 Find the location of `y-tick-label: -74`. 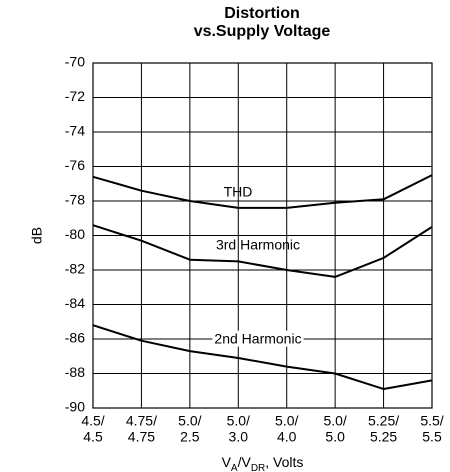

y-tick-label: -74 is located at coordinates (75, 131).